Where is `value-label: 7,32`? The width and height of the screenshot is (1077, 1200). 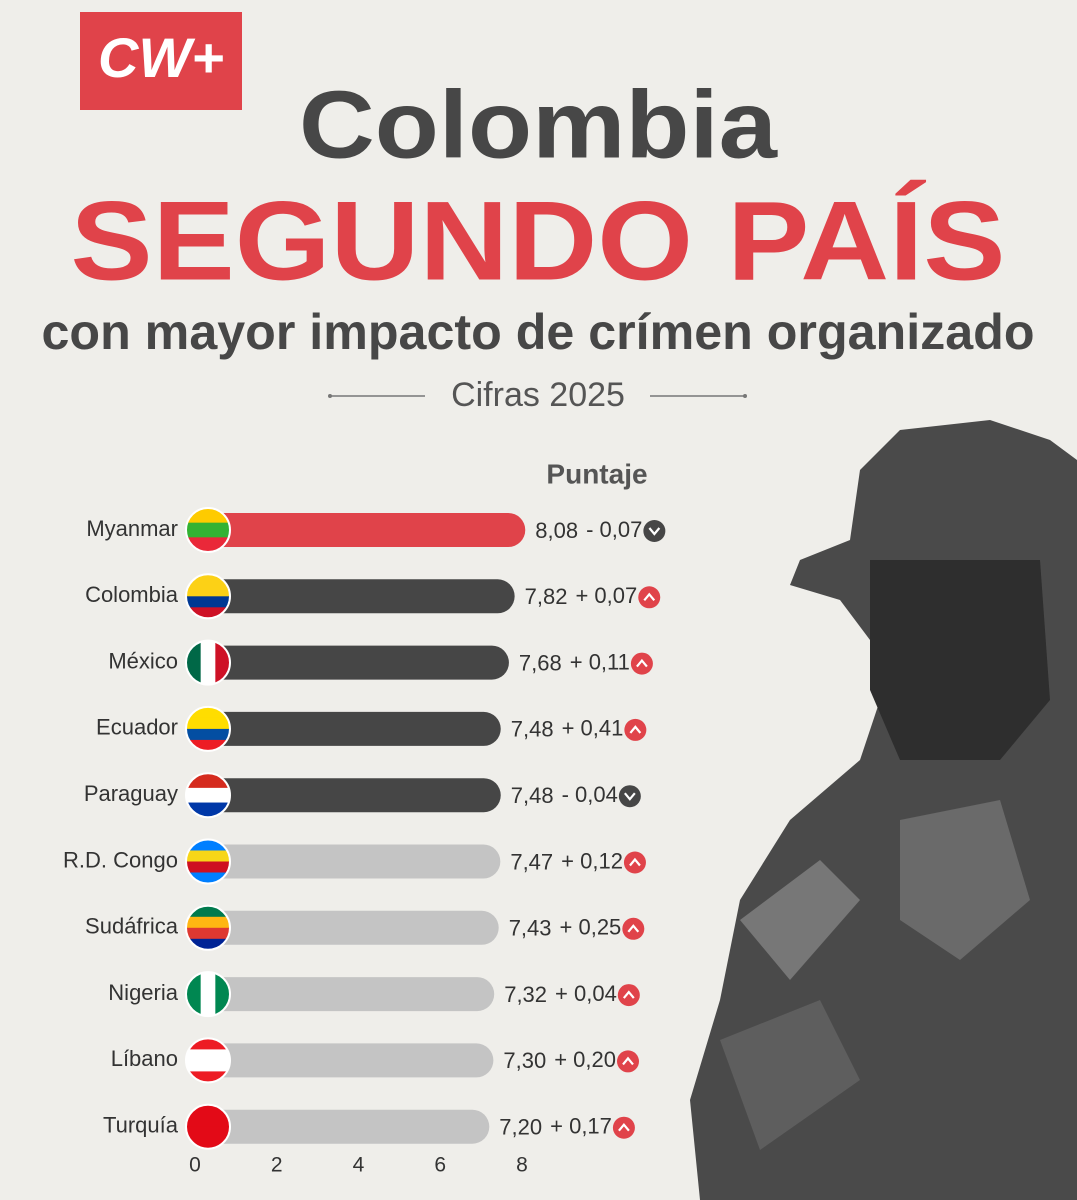 value-label: 7,32 is located at coordinates (525, 994).